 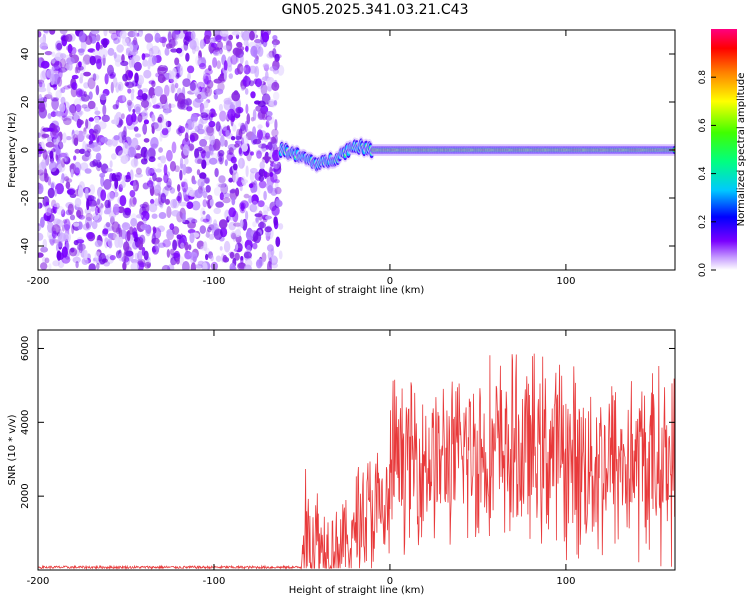 I want to click on y-tick-label: -20, so click(x=25, y=198).